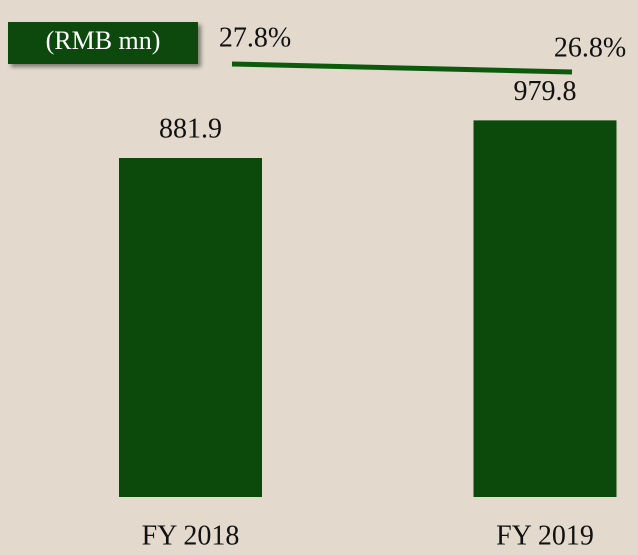 The width and height of the screenshot is (638, 555). What do you see at coordinates (190, 327) in the screenshot?
I see `bar` at bounding box center [190, 327].